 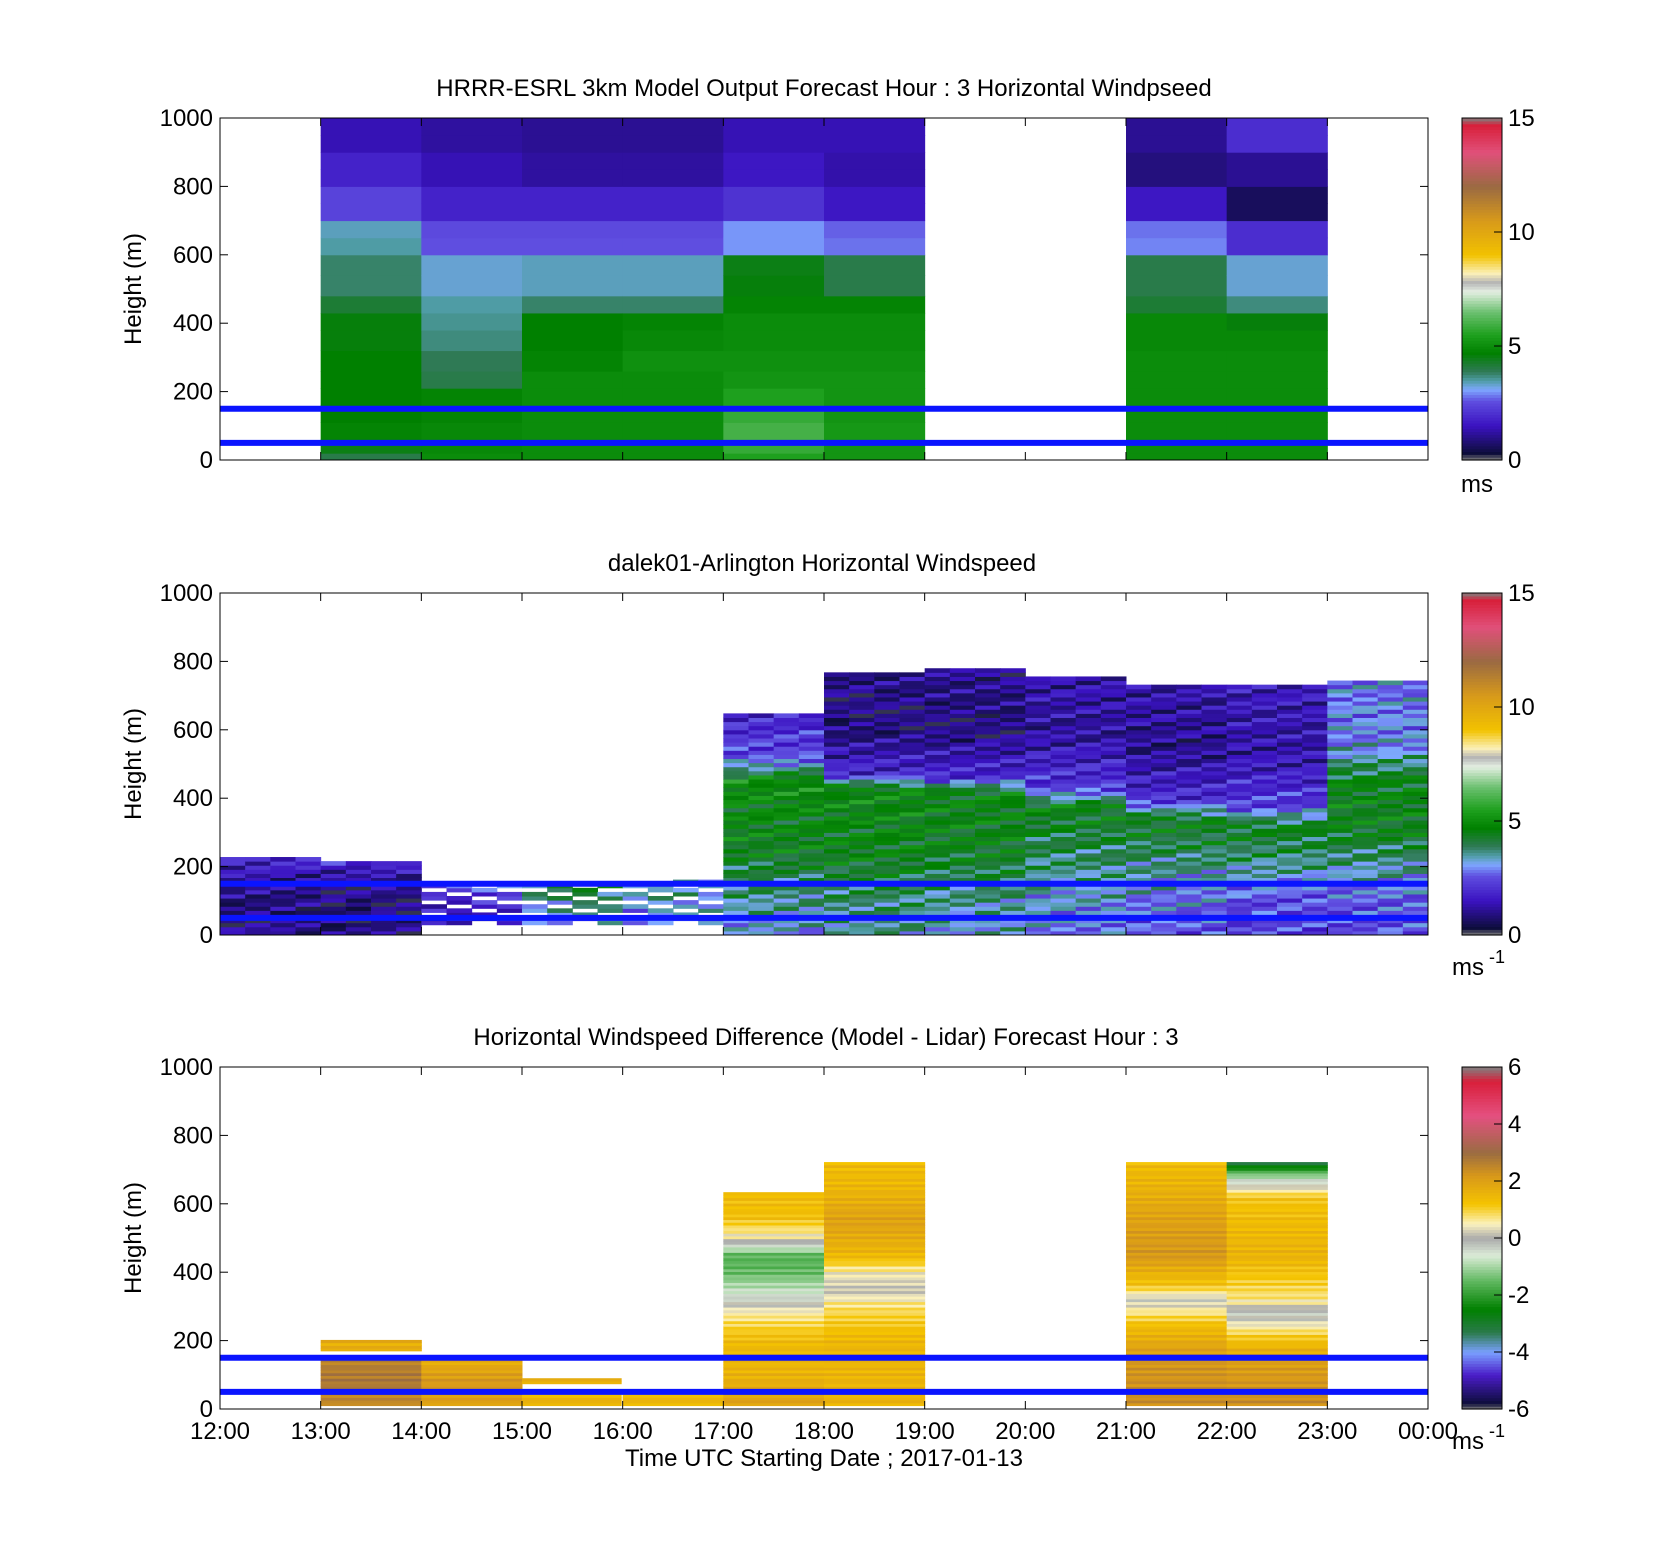 What do you see at coordinates (1521, 593) in the screenshot?
I see `colorbar-tick-label: 15` at bounding box center [1521, 593].